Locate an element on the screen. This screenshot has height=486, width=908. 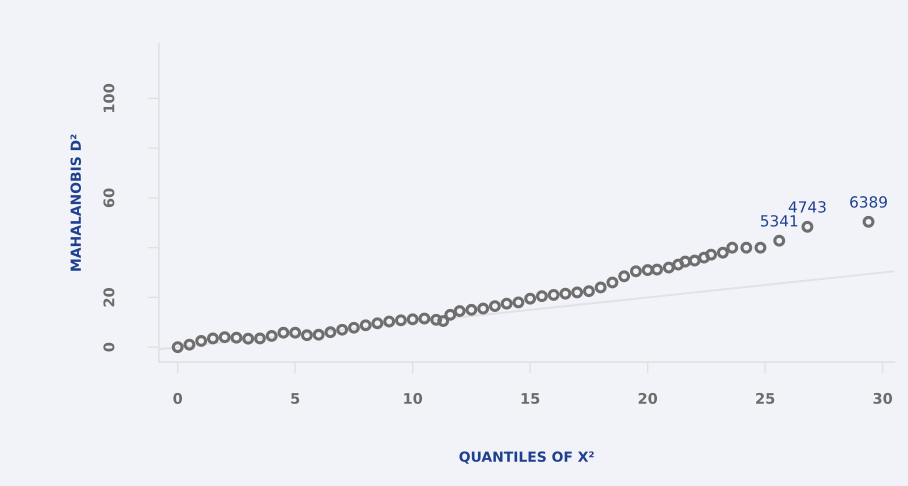
x-tick-label: 10 is located at coordinates (413, 398).